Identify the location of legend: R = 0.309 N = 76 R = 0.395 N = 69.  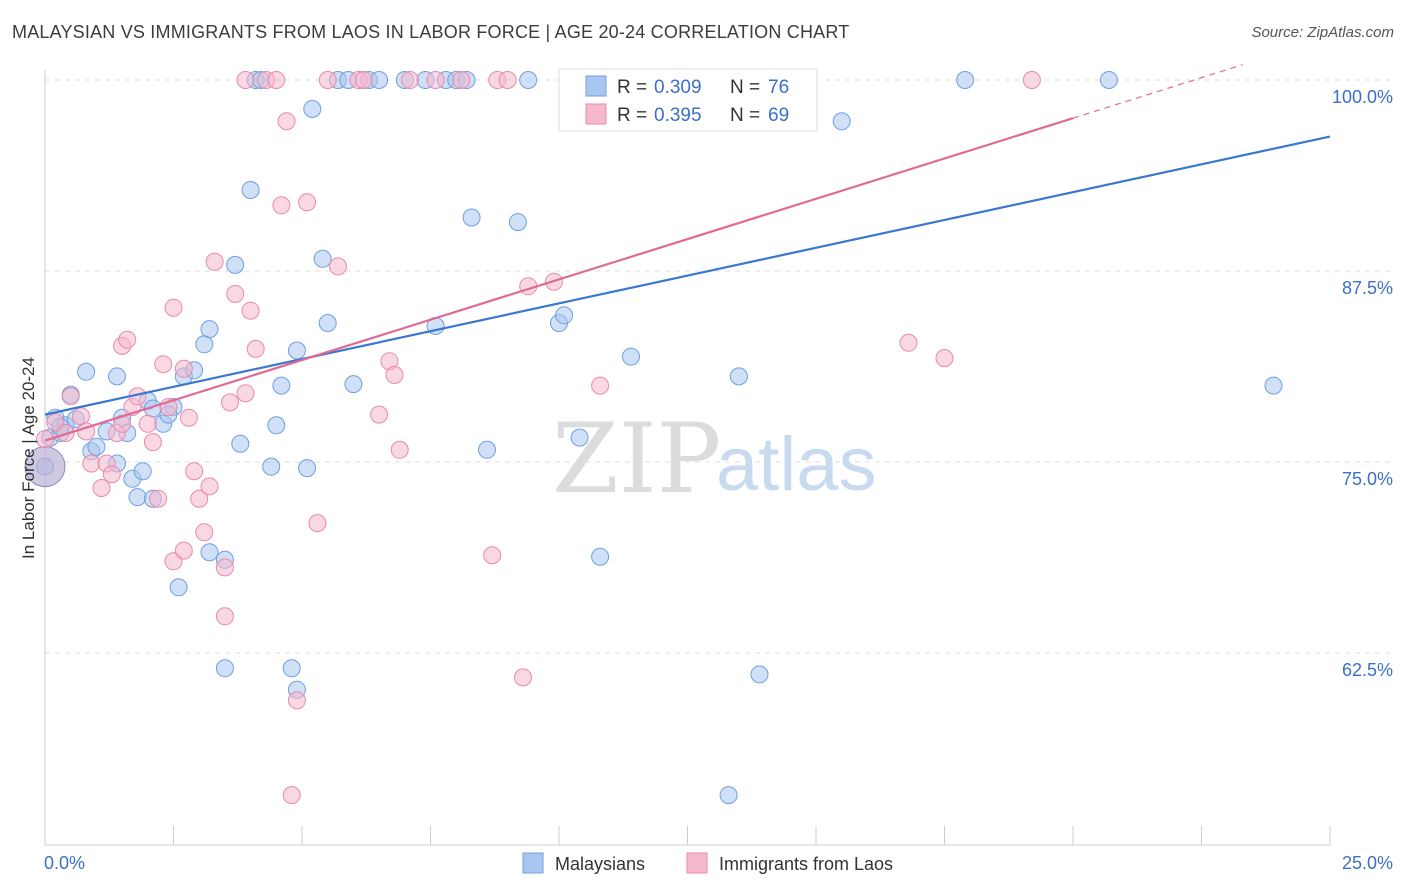
(688, 100).